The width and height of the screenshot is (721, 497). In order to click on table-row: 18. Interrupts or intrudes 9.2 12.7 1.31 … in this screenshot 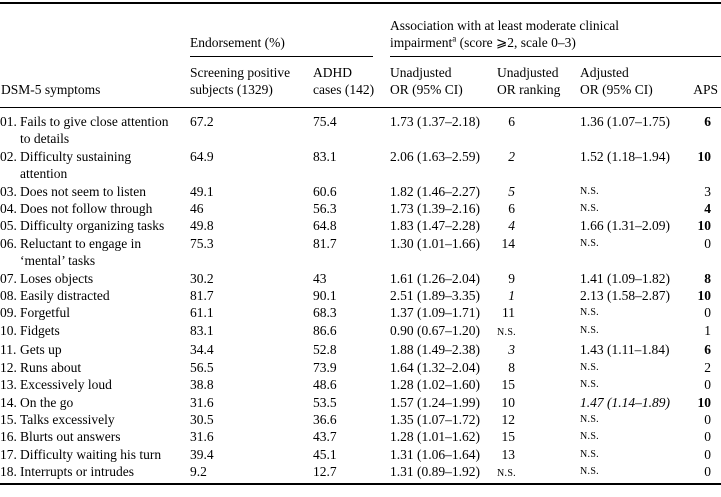, I will do `click(360, 473)`.